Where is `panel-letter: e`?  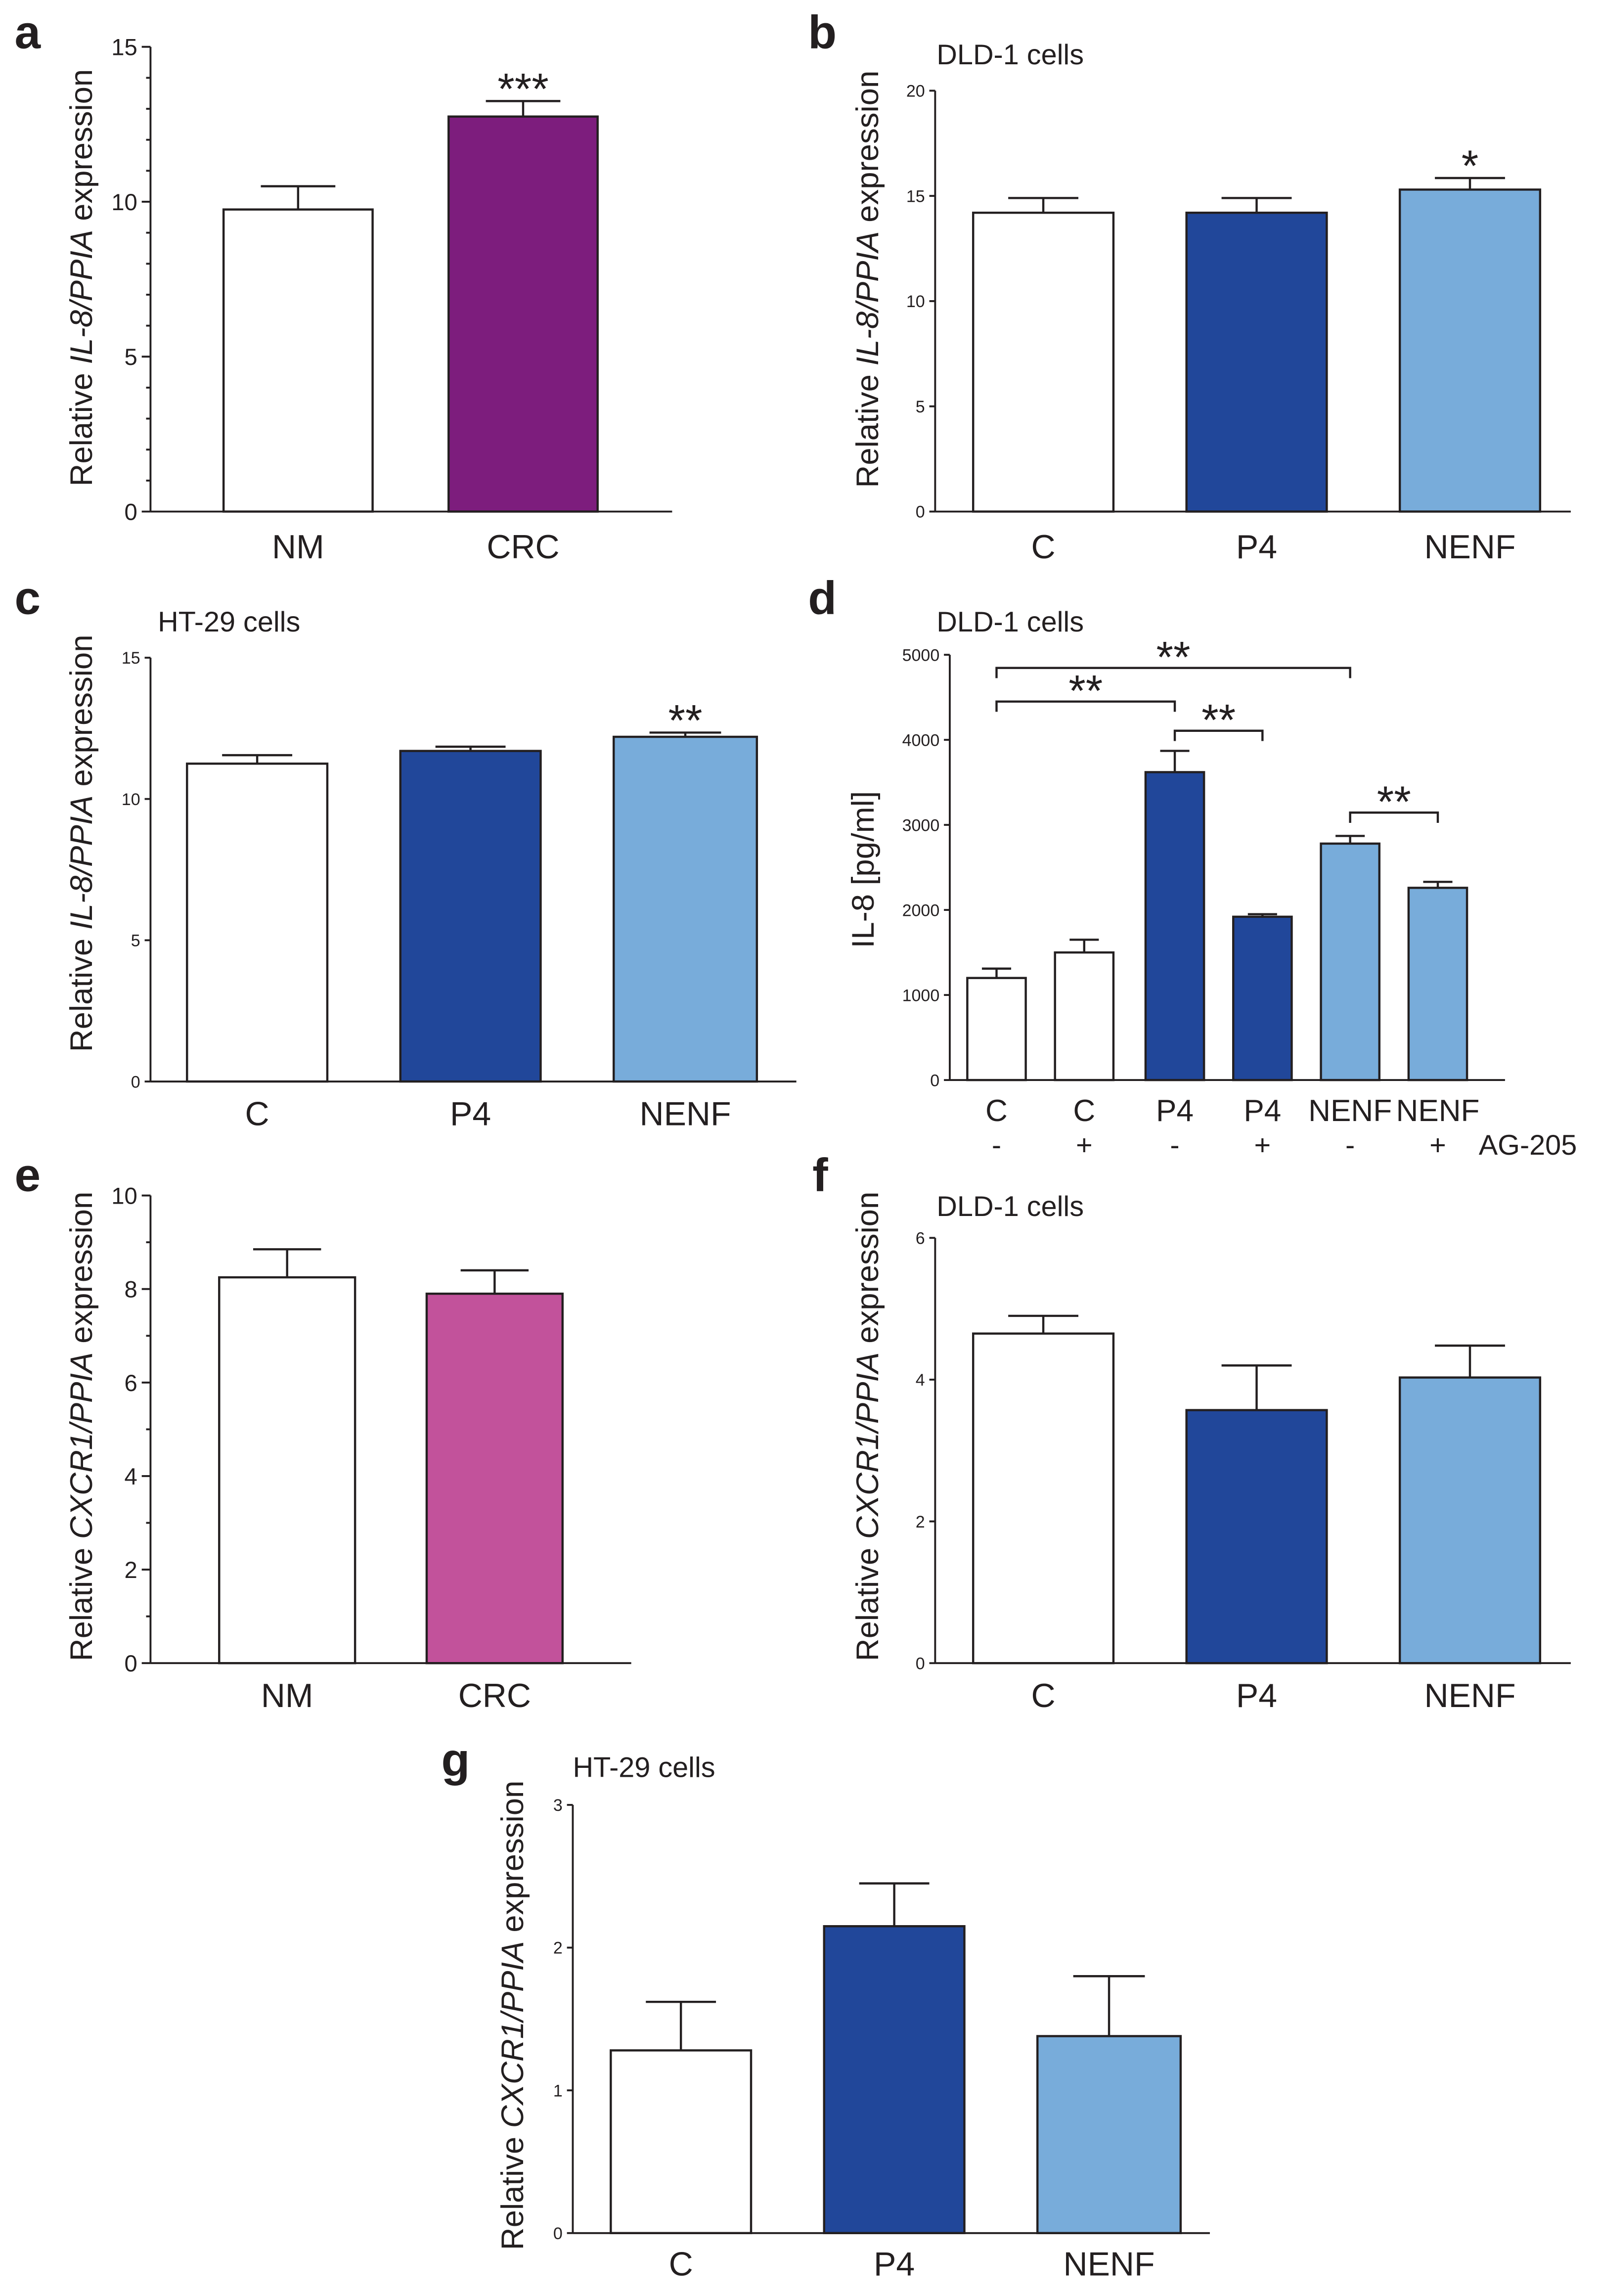
panel-letter: e is located at coordinates (28, 1175).